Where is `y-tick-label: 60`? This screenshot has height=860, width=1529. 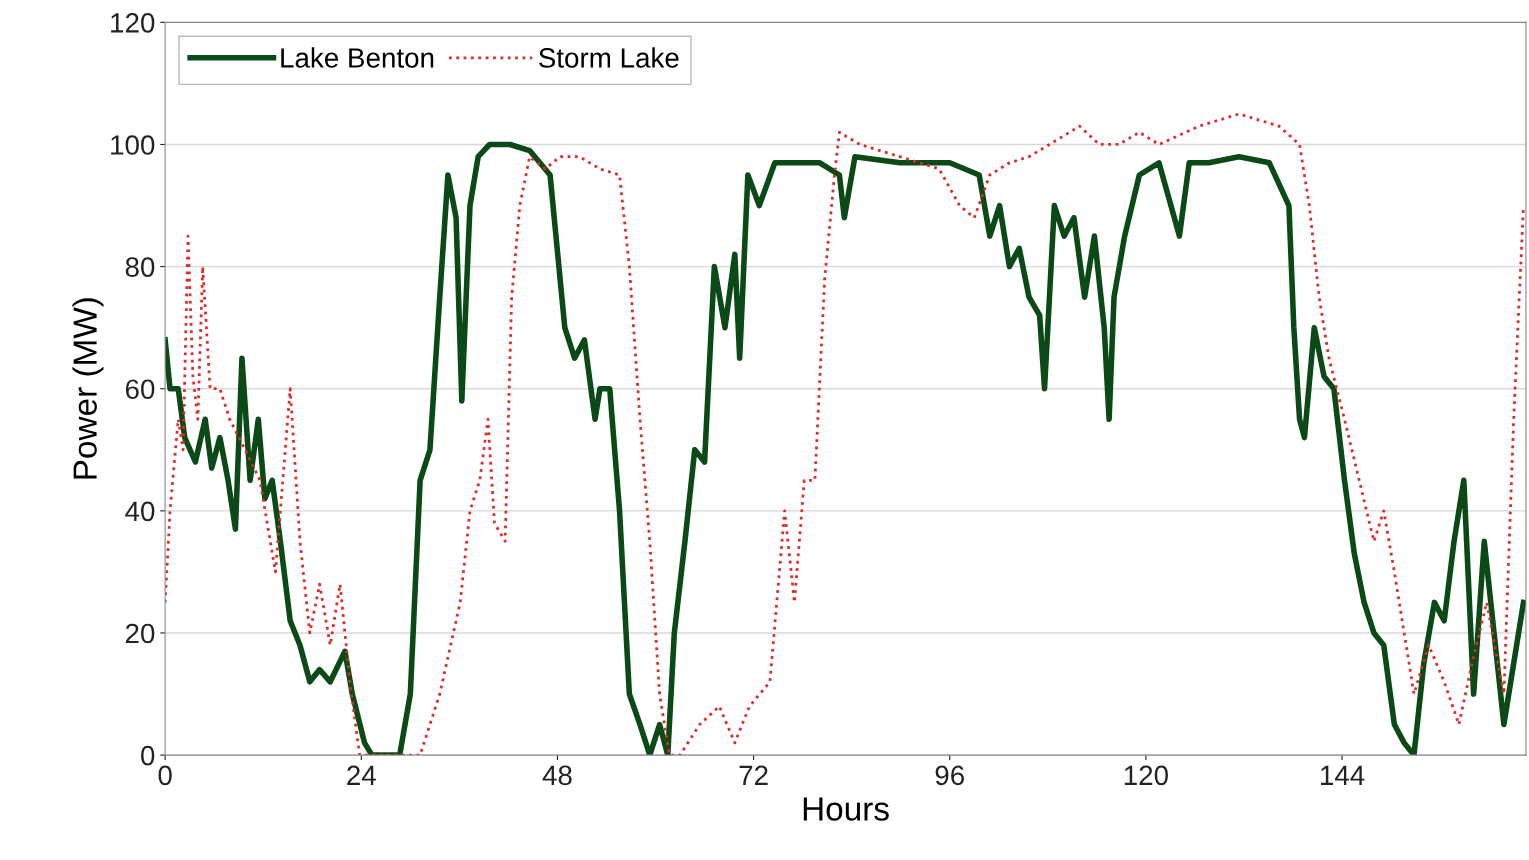
y-tick-label: 60 is located at coordinates (140, 389).